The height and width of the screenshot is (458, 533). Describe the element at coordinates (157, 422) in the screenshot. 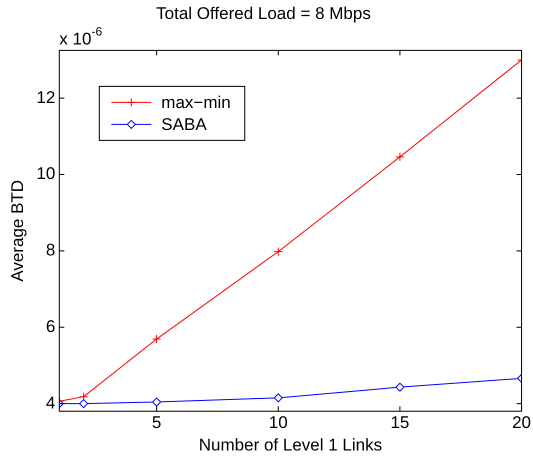

I see `x-tick-label: 5` at that location.